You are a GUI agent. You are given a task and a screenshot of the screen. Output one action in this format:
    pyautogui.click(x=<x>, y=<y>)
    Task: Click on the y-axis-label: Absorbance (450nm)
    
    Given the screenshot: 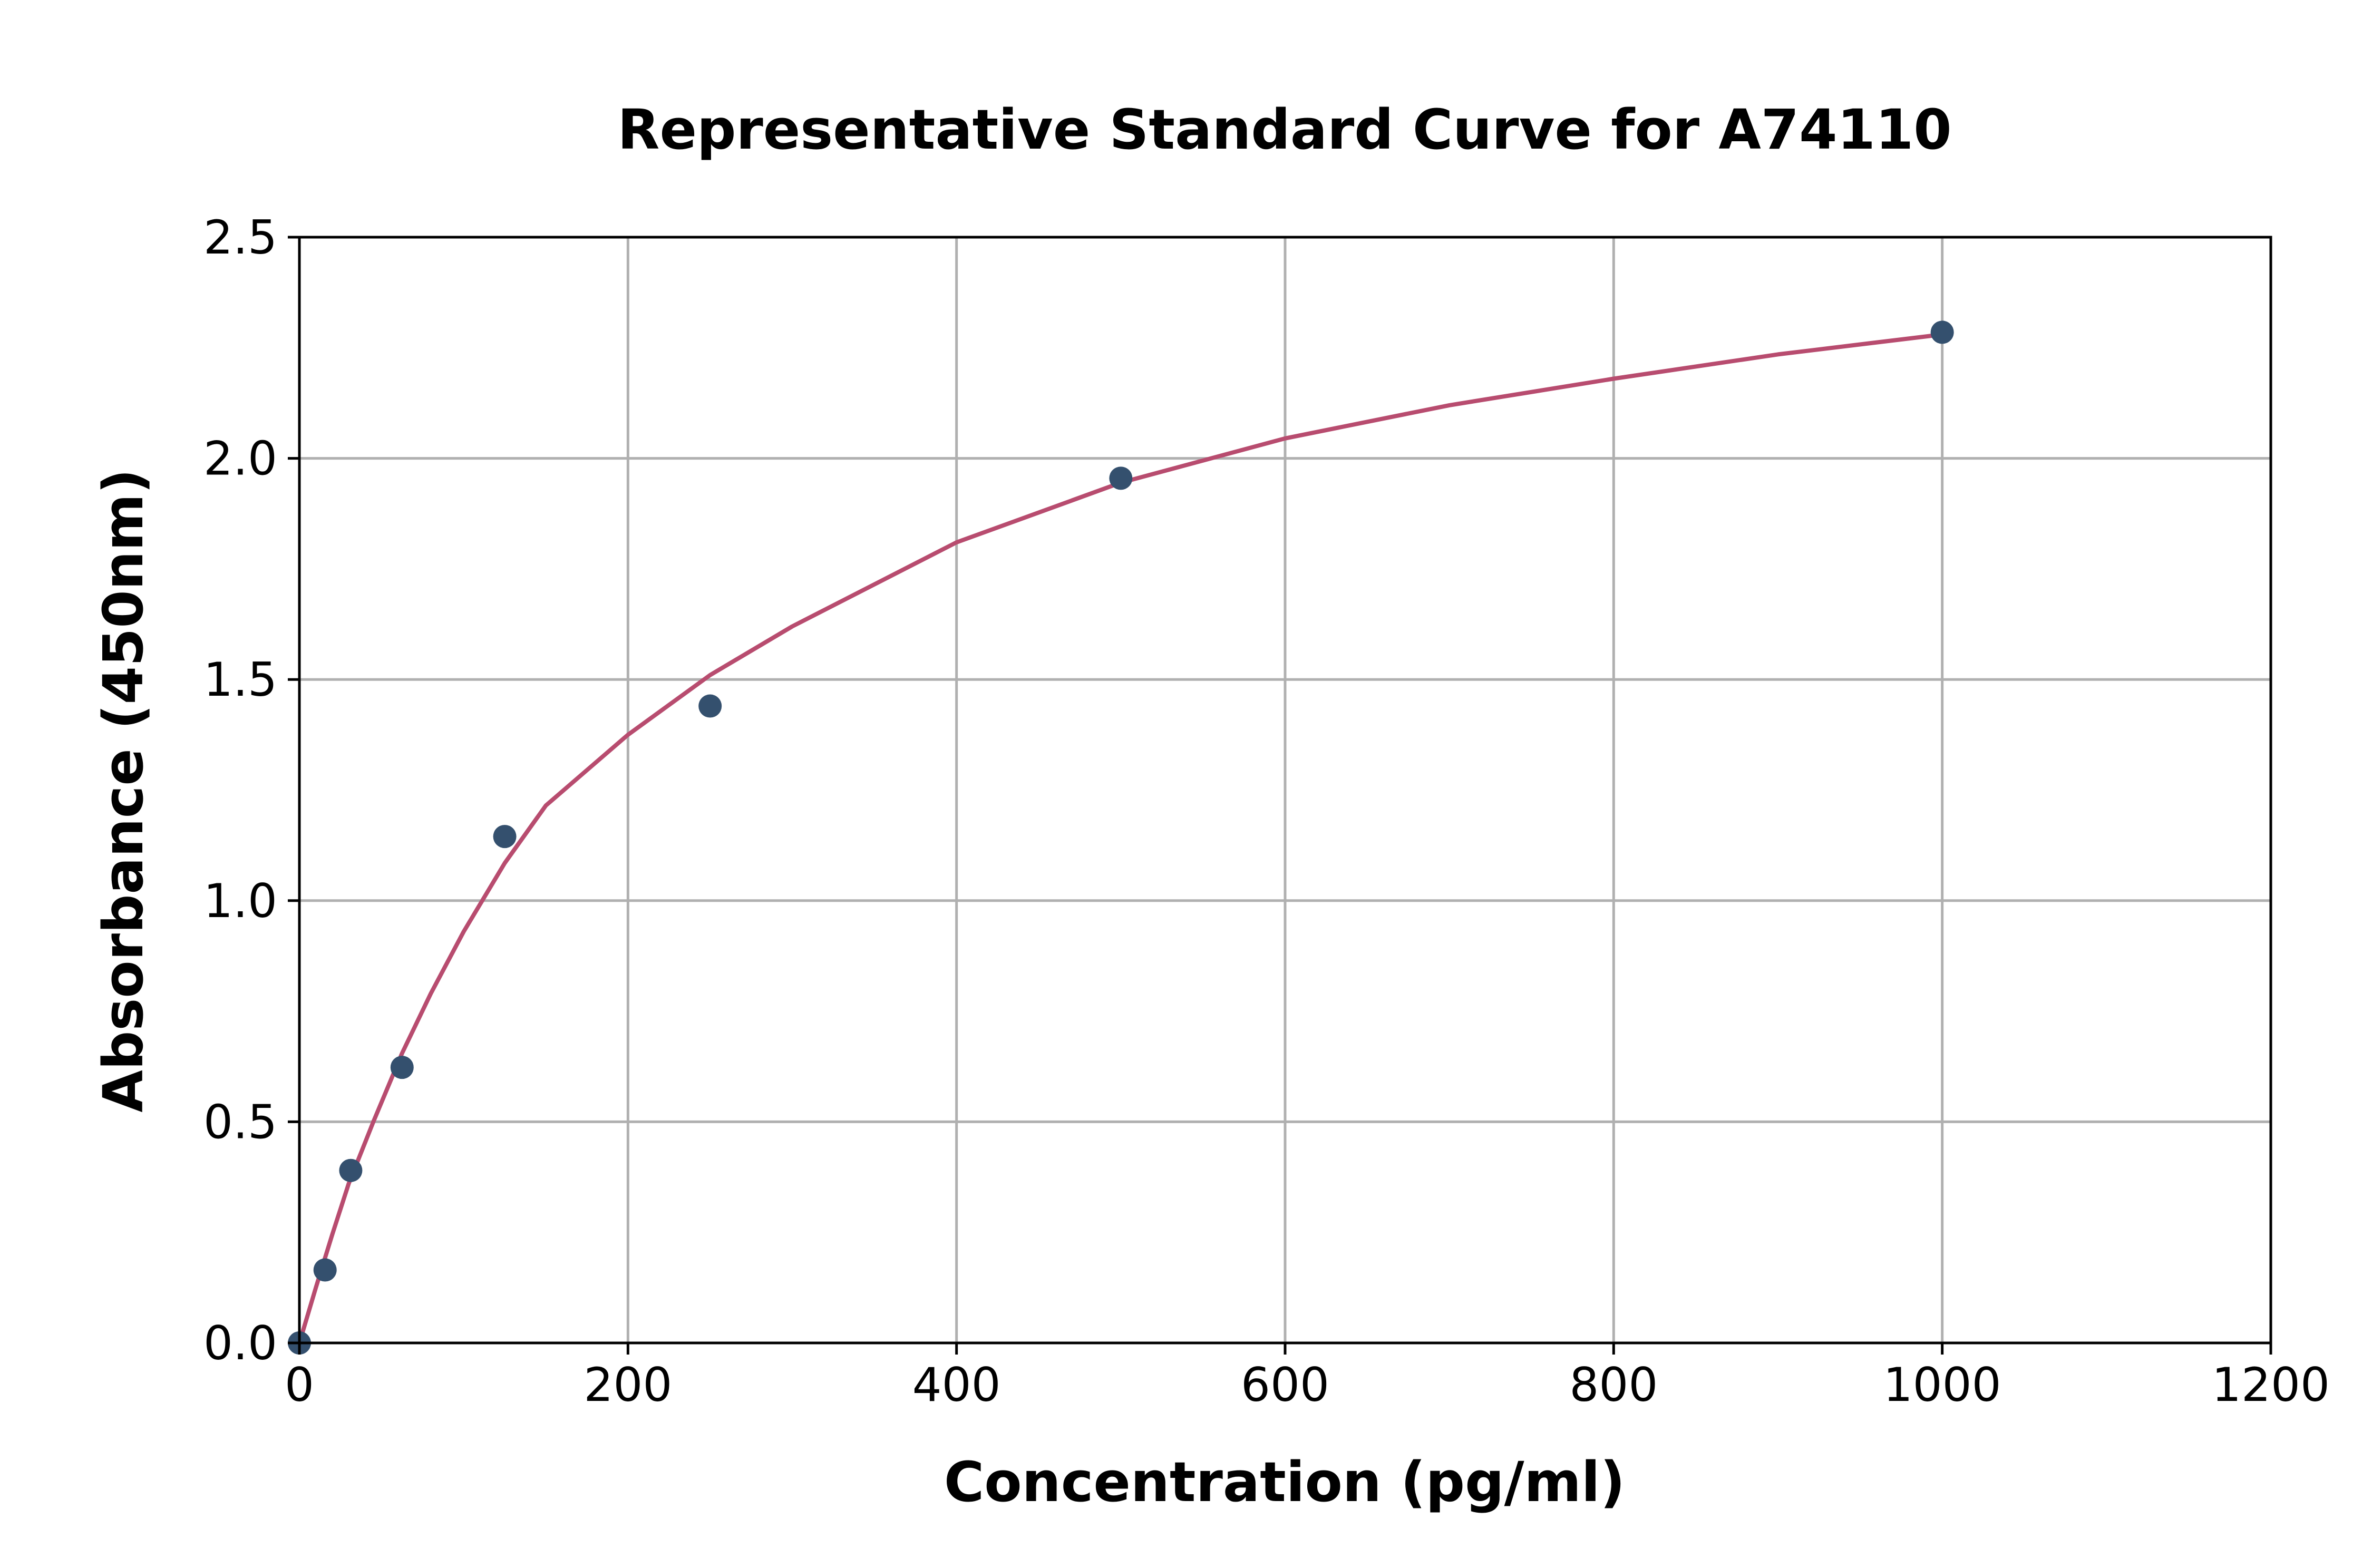 What is the action you would take?
    pyautogui.click(x=123, y=790)
    